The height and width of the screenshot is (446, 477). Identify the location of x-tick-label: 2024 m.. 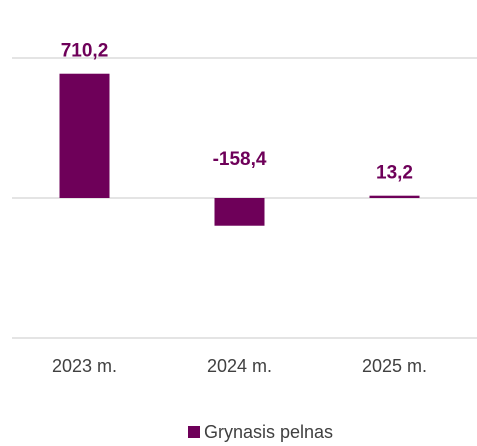
(239, 366).